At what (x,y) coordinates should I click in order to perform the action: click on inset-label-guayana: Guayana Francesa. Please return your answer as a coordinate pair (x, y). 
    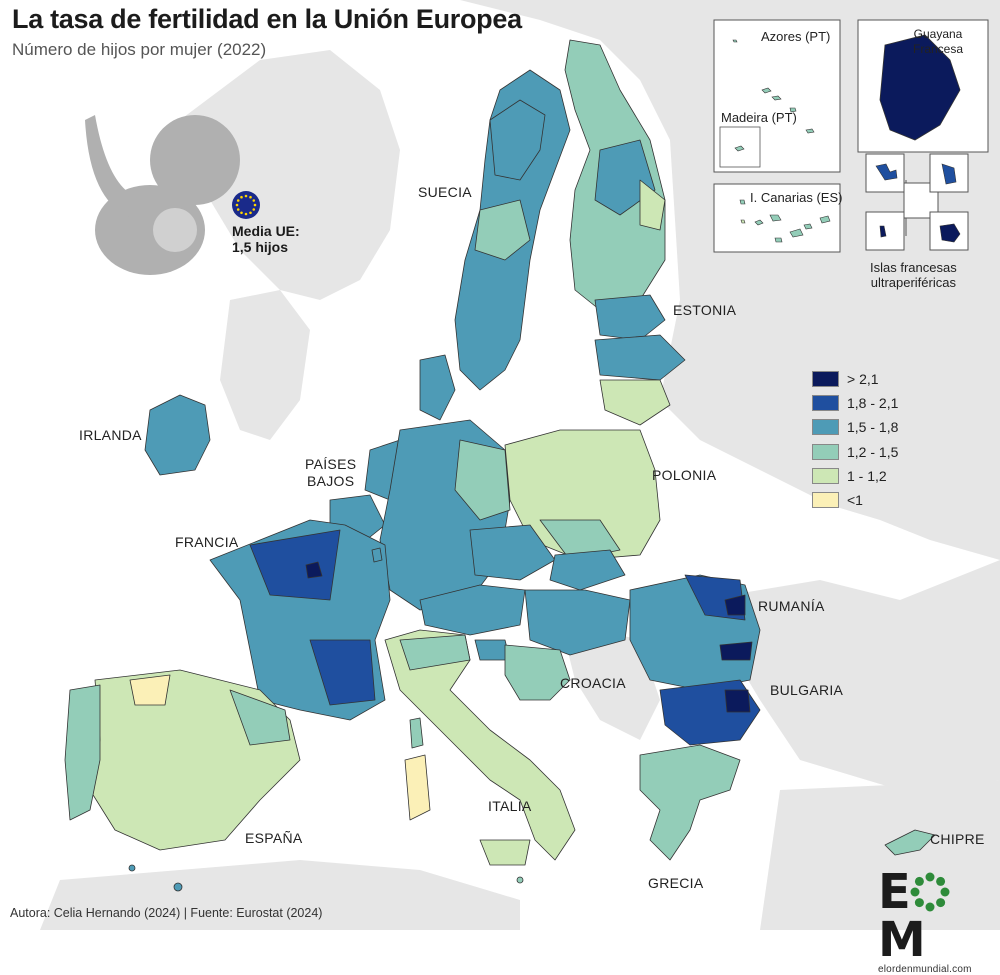
    Looking at the image, I should click on (938, 42).